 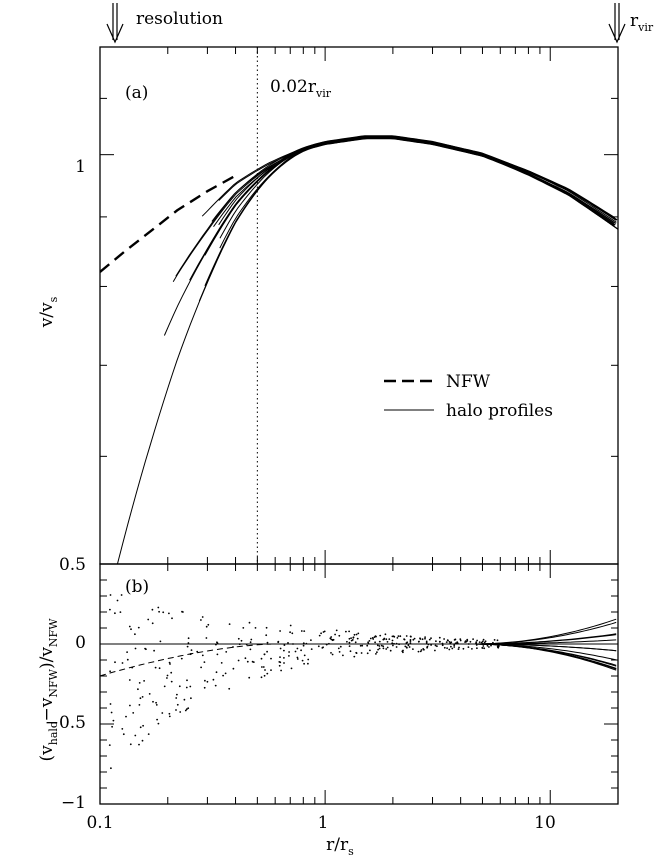 I want to click on ytick-b-neg1: −1, so click(x=73, y=803).